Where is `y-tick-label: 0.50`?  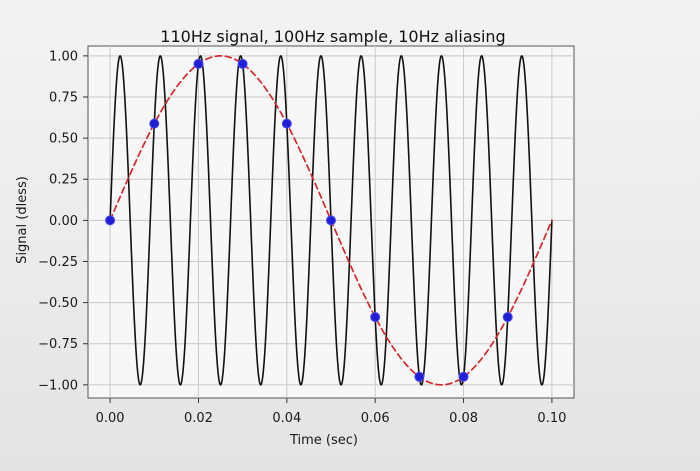
y-tick-label: 0.50 is located at coordinates (63, 139).